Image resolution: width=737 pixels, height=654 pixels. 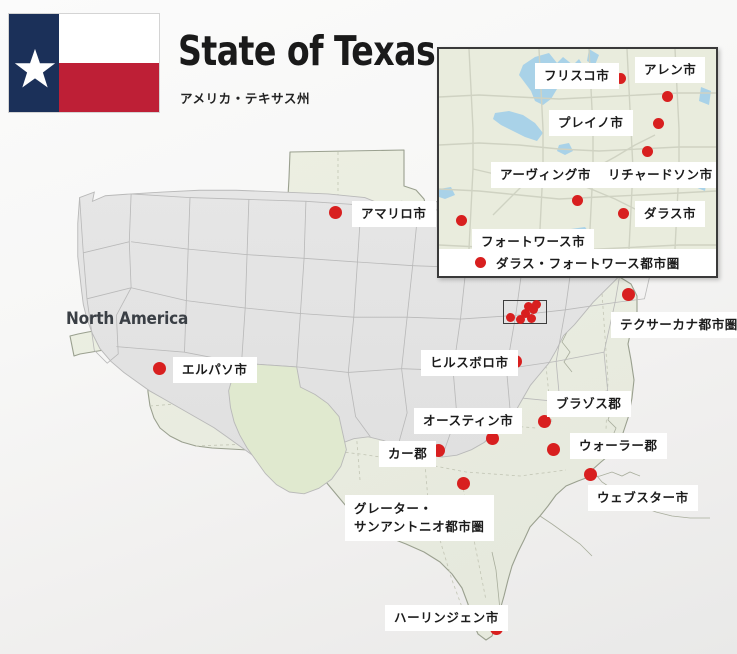 What do you see at coordinates (446, 618) in the screenshot?
I see `map-label: ハーリンジェン市` at bounding box center [446, 618].